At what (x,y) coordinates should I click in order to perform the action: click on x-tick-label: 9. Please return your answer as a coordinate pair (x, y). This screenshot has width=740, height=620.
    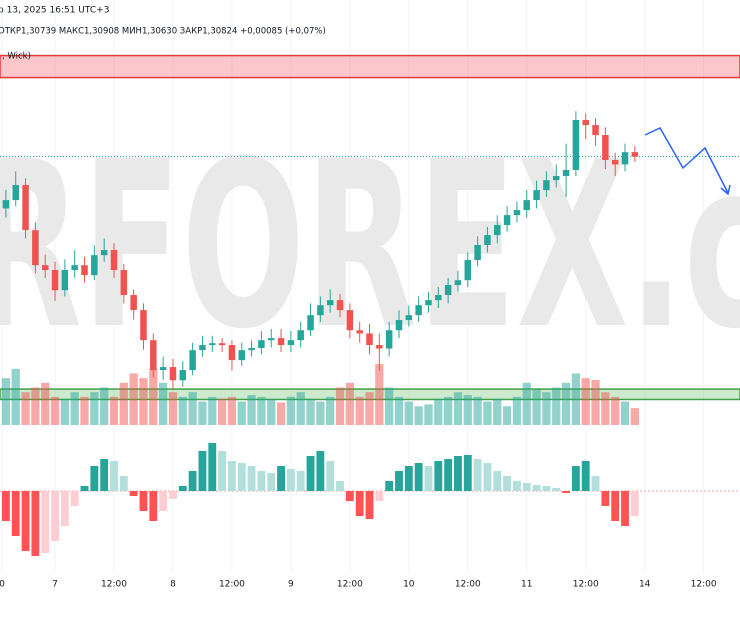
    Looking at the image, I should click on (291, 585).